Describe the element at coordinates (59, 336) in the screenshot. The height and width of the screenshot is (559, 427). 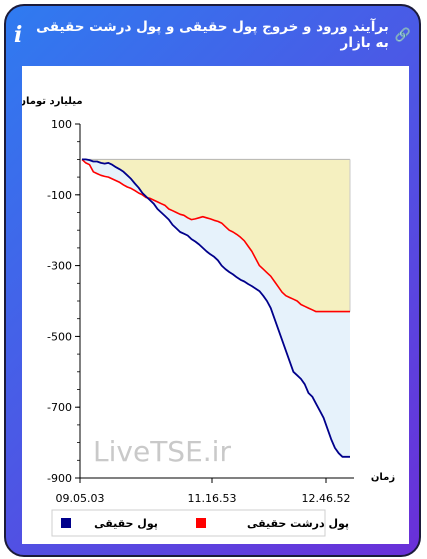
I see `y-tick-label: -500` at that location.